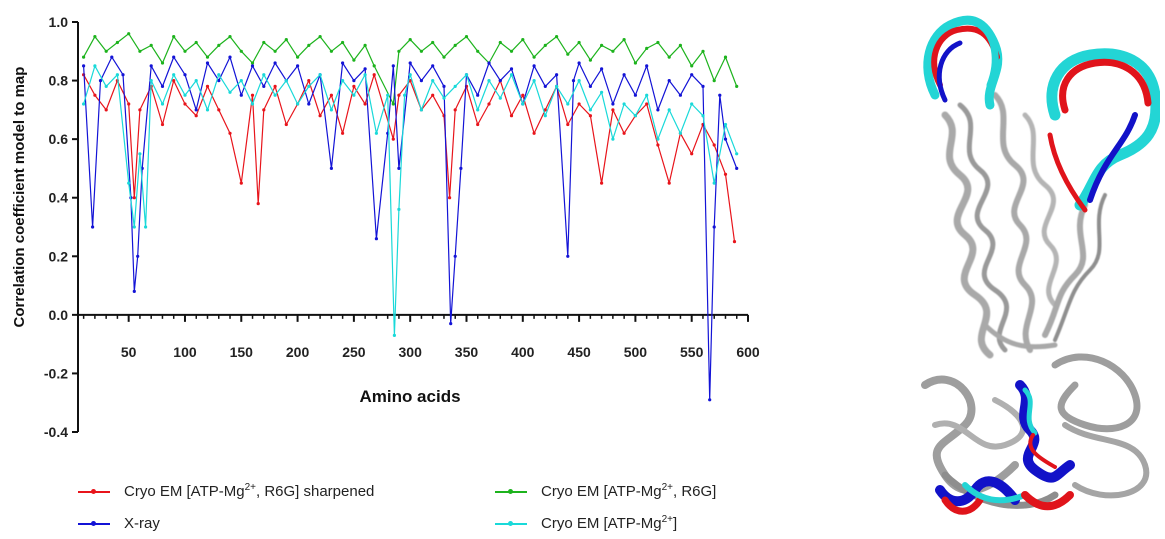 The width and height of the screenshot is (1165, 539). What do you see at coordinates (411, 352) in the screenshot?
I see `x-tick-label: 300` at bounding box center [411, 352].